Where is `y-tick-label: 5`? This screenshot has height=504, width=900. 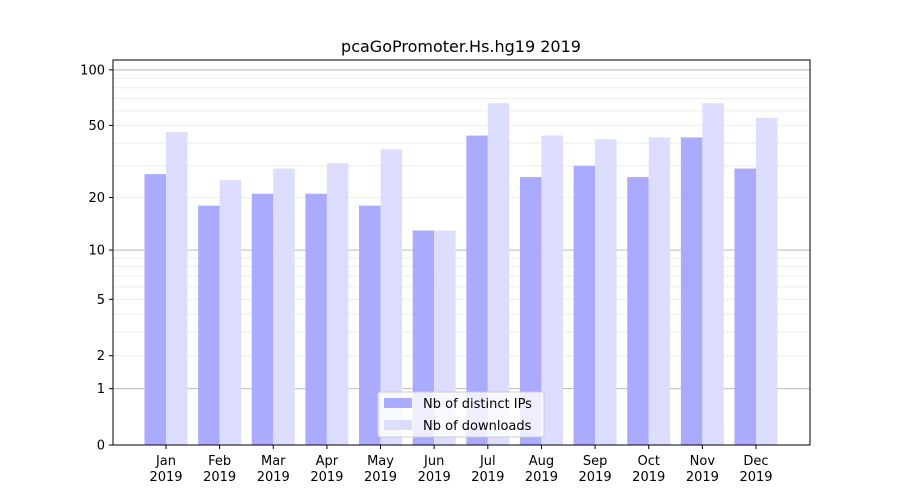
y-tick-label: 5 is located at coordinates (101, 300).